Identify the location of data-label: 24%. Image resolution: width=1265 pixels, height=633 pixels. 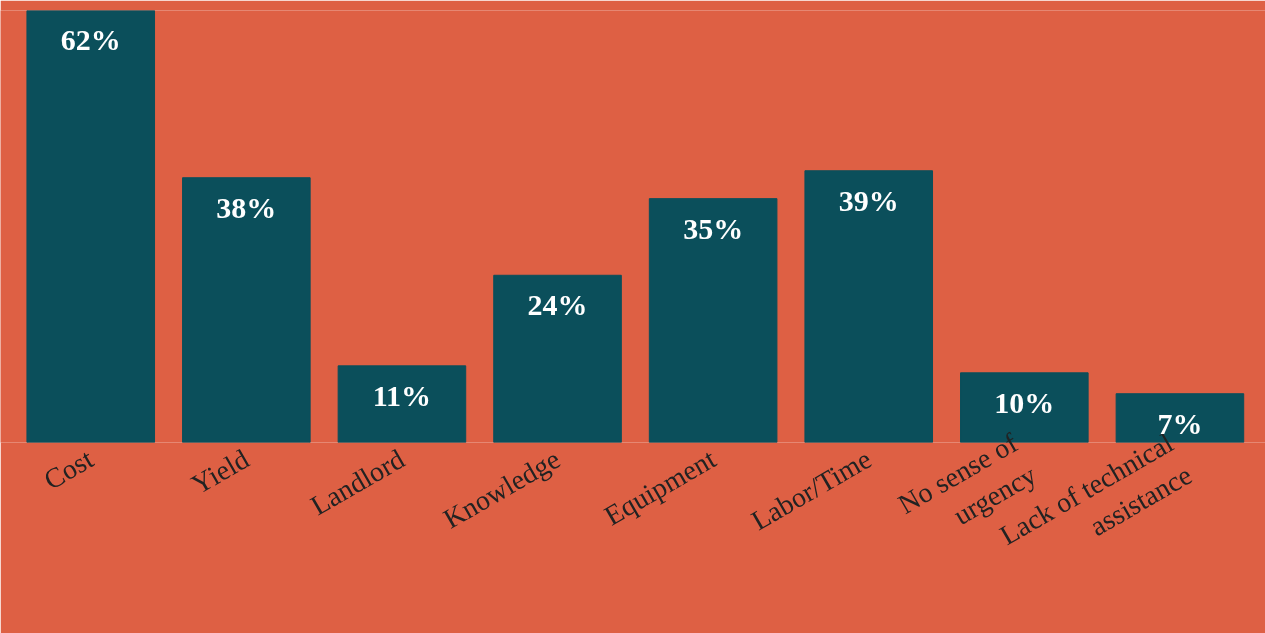
(557, 305).